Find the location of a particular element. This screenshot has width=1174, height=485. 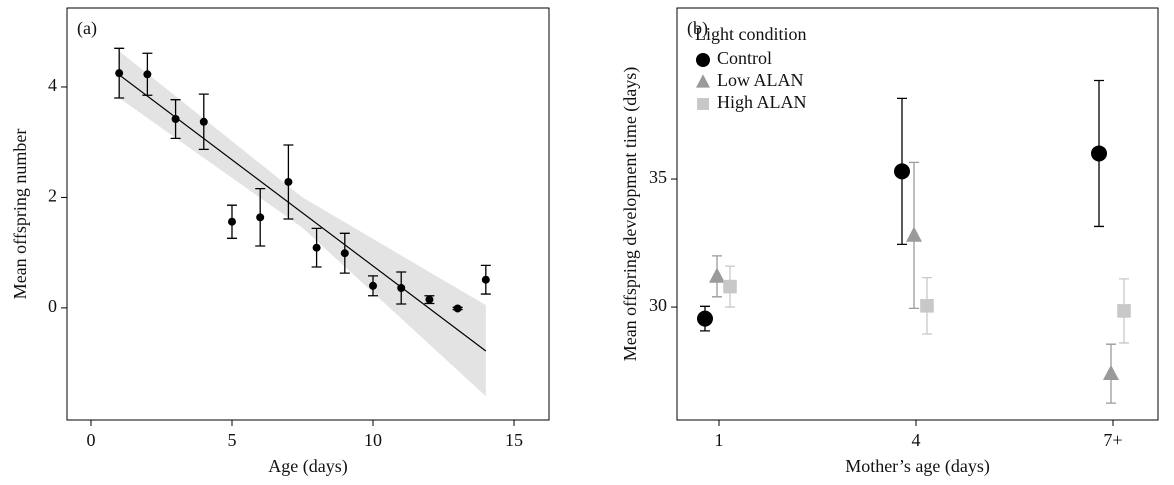

y-tick-label: 35 is located at coordinates (658, 177).